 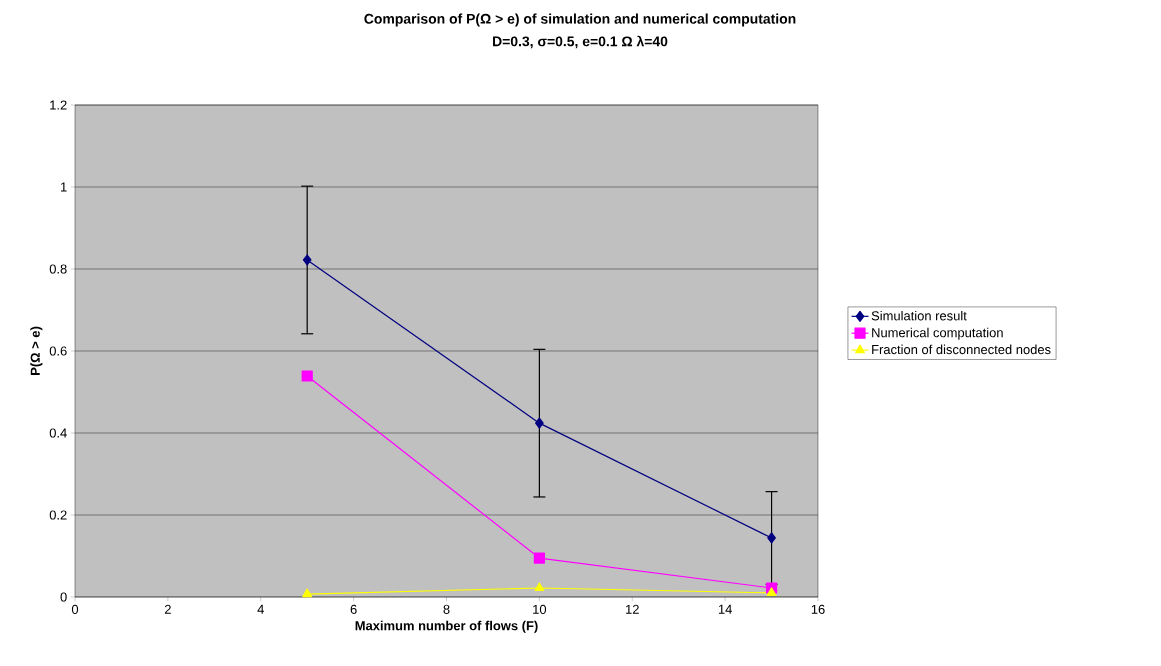 I want to click on y-tick-label: 1, so click(x=64, y=187).